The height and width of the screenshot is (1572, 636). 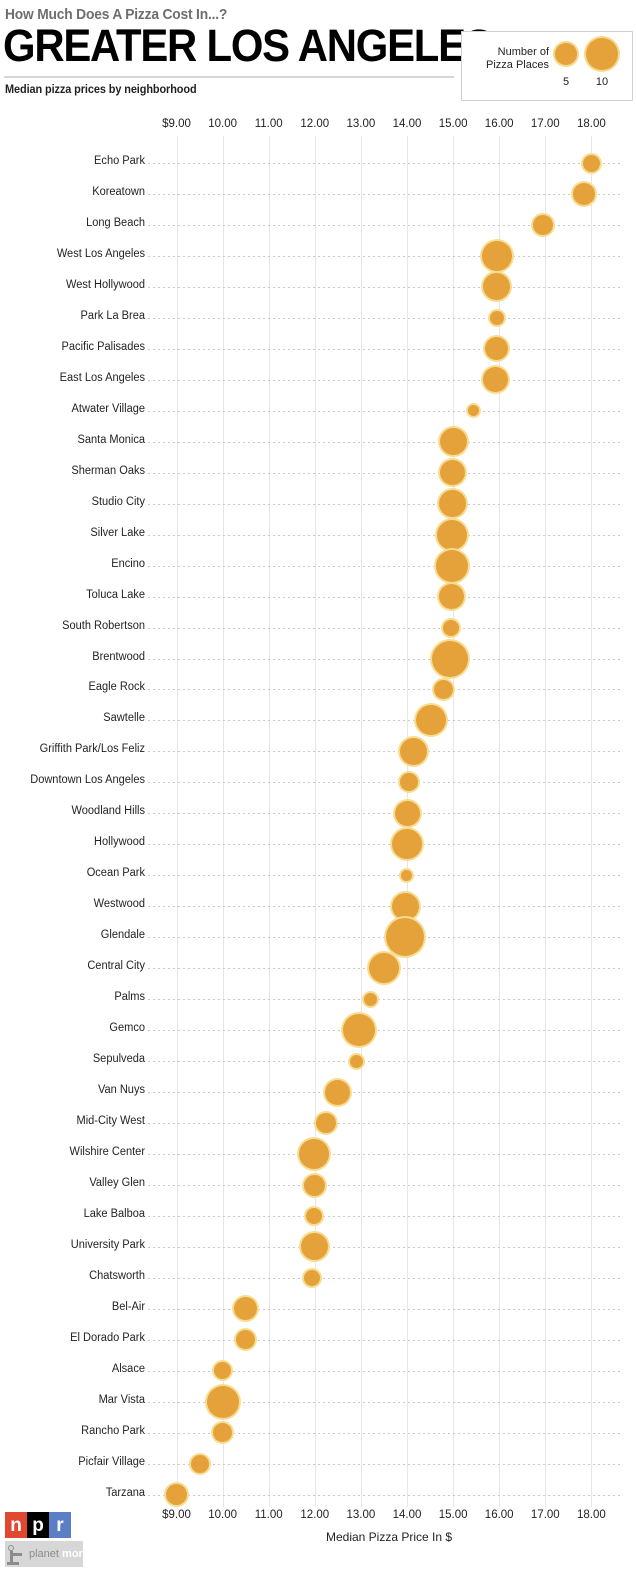 I want to click on neighborhood-label: Brentwood, so click(x=118, y=656).